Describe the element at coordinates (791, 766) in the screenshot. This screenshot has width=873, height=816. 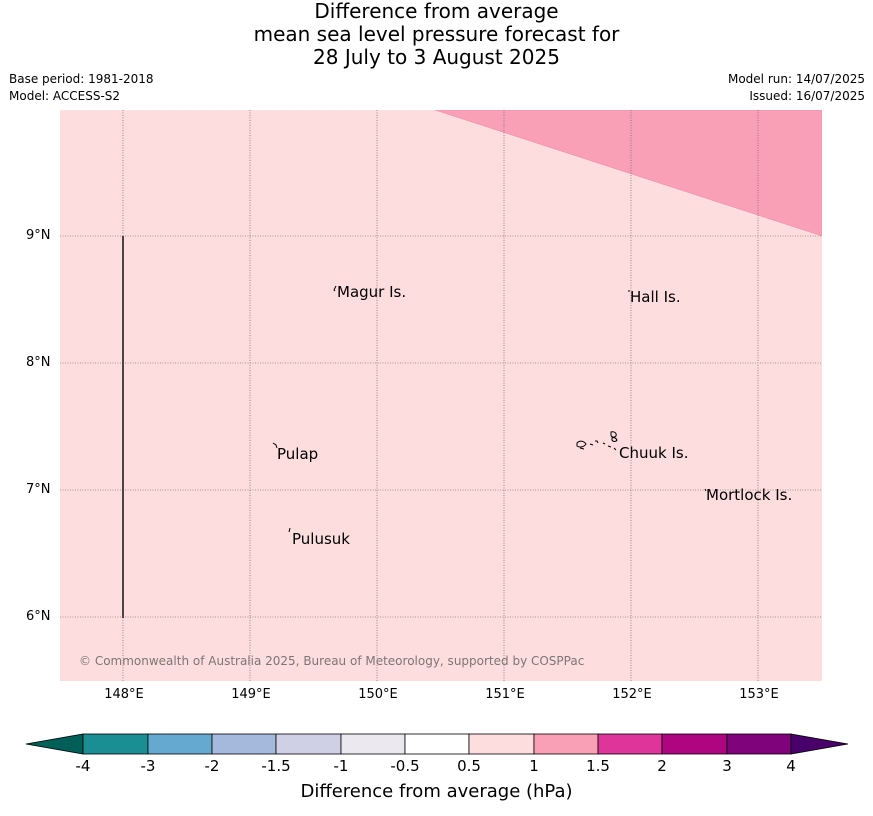
I see `colorbar-tick-label: 4` at that location.